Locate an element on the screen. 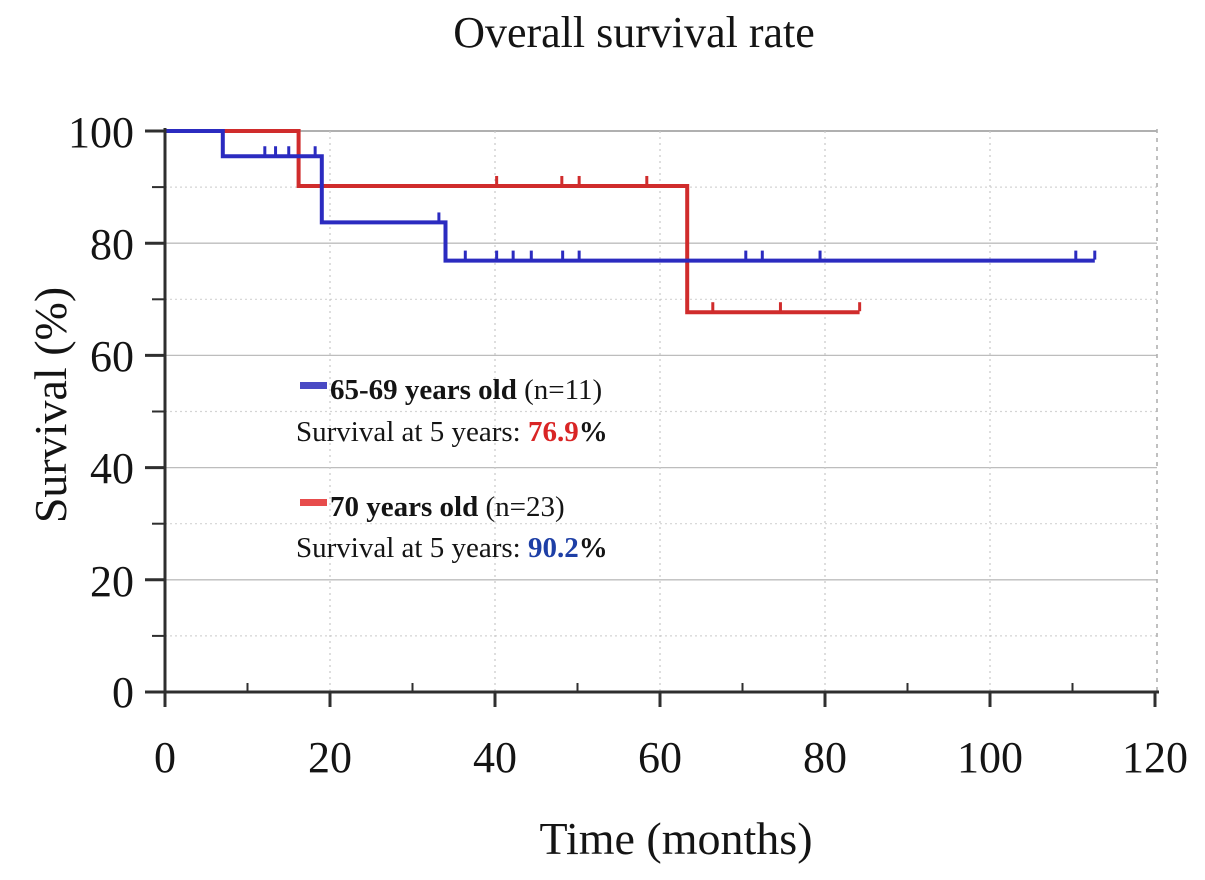 This screenshot has height=880, width=1205. survival-curve-65-69-years-old is located at coordinates (630, 196).